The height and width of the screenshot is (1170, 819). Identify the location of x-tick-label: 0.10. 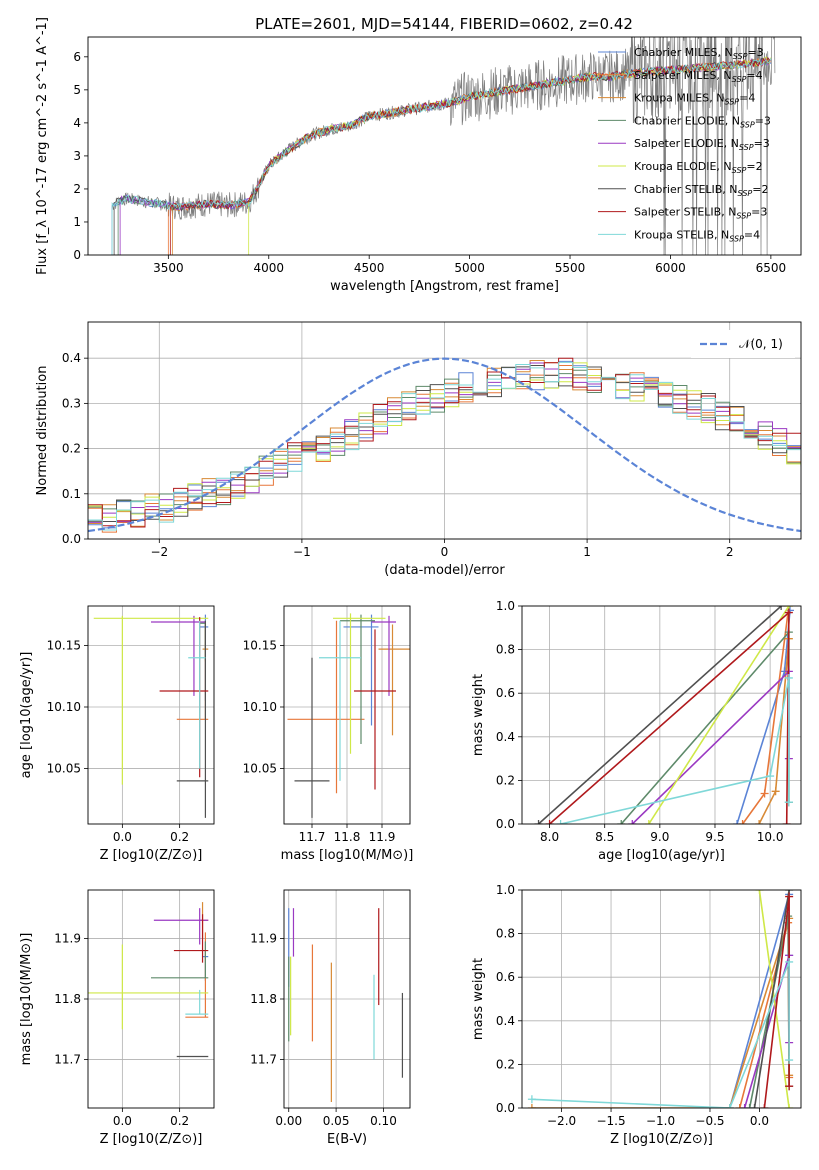
(383, 1121).